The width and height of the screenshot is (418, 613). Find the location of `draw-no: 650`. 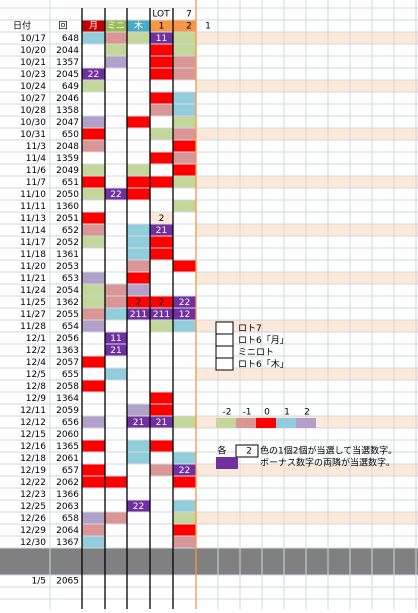

draw-no: 650 is located at coordinates (70, 135).